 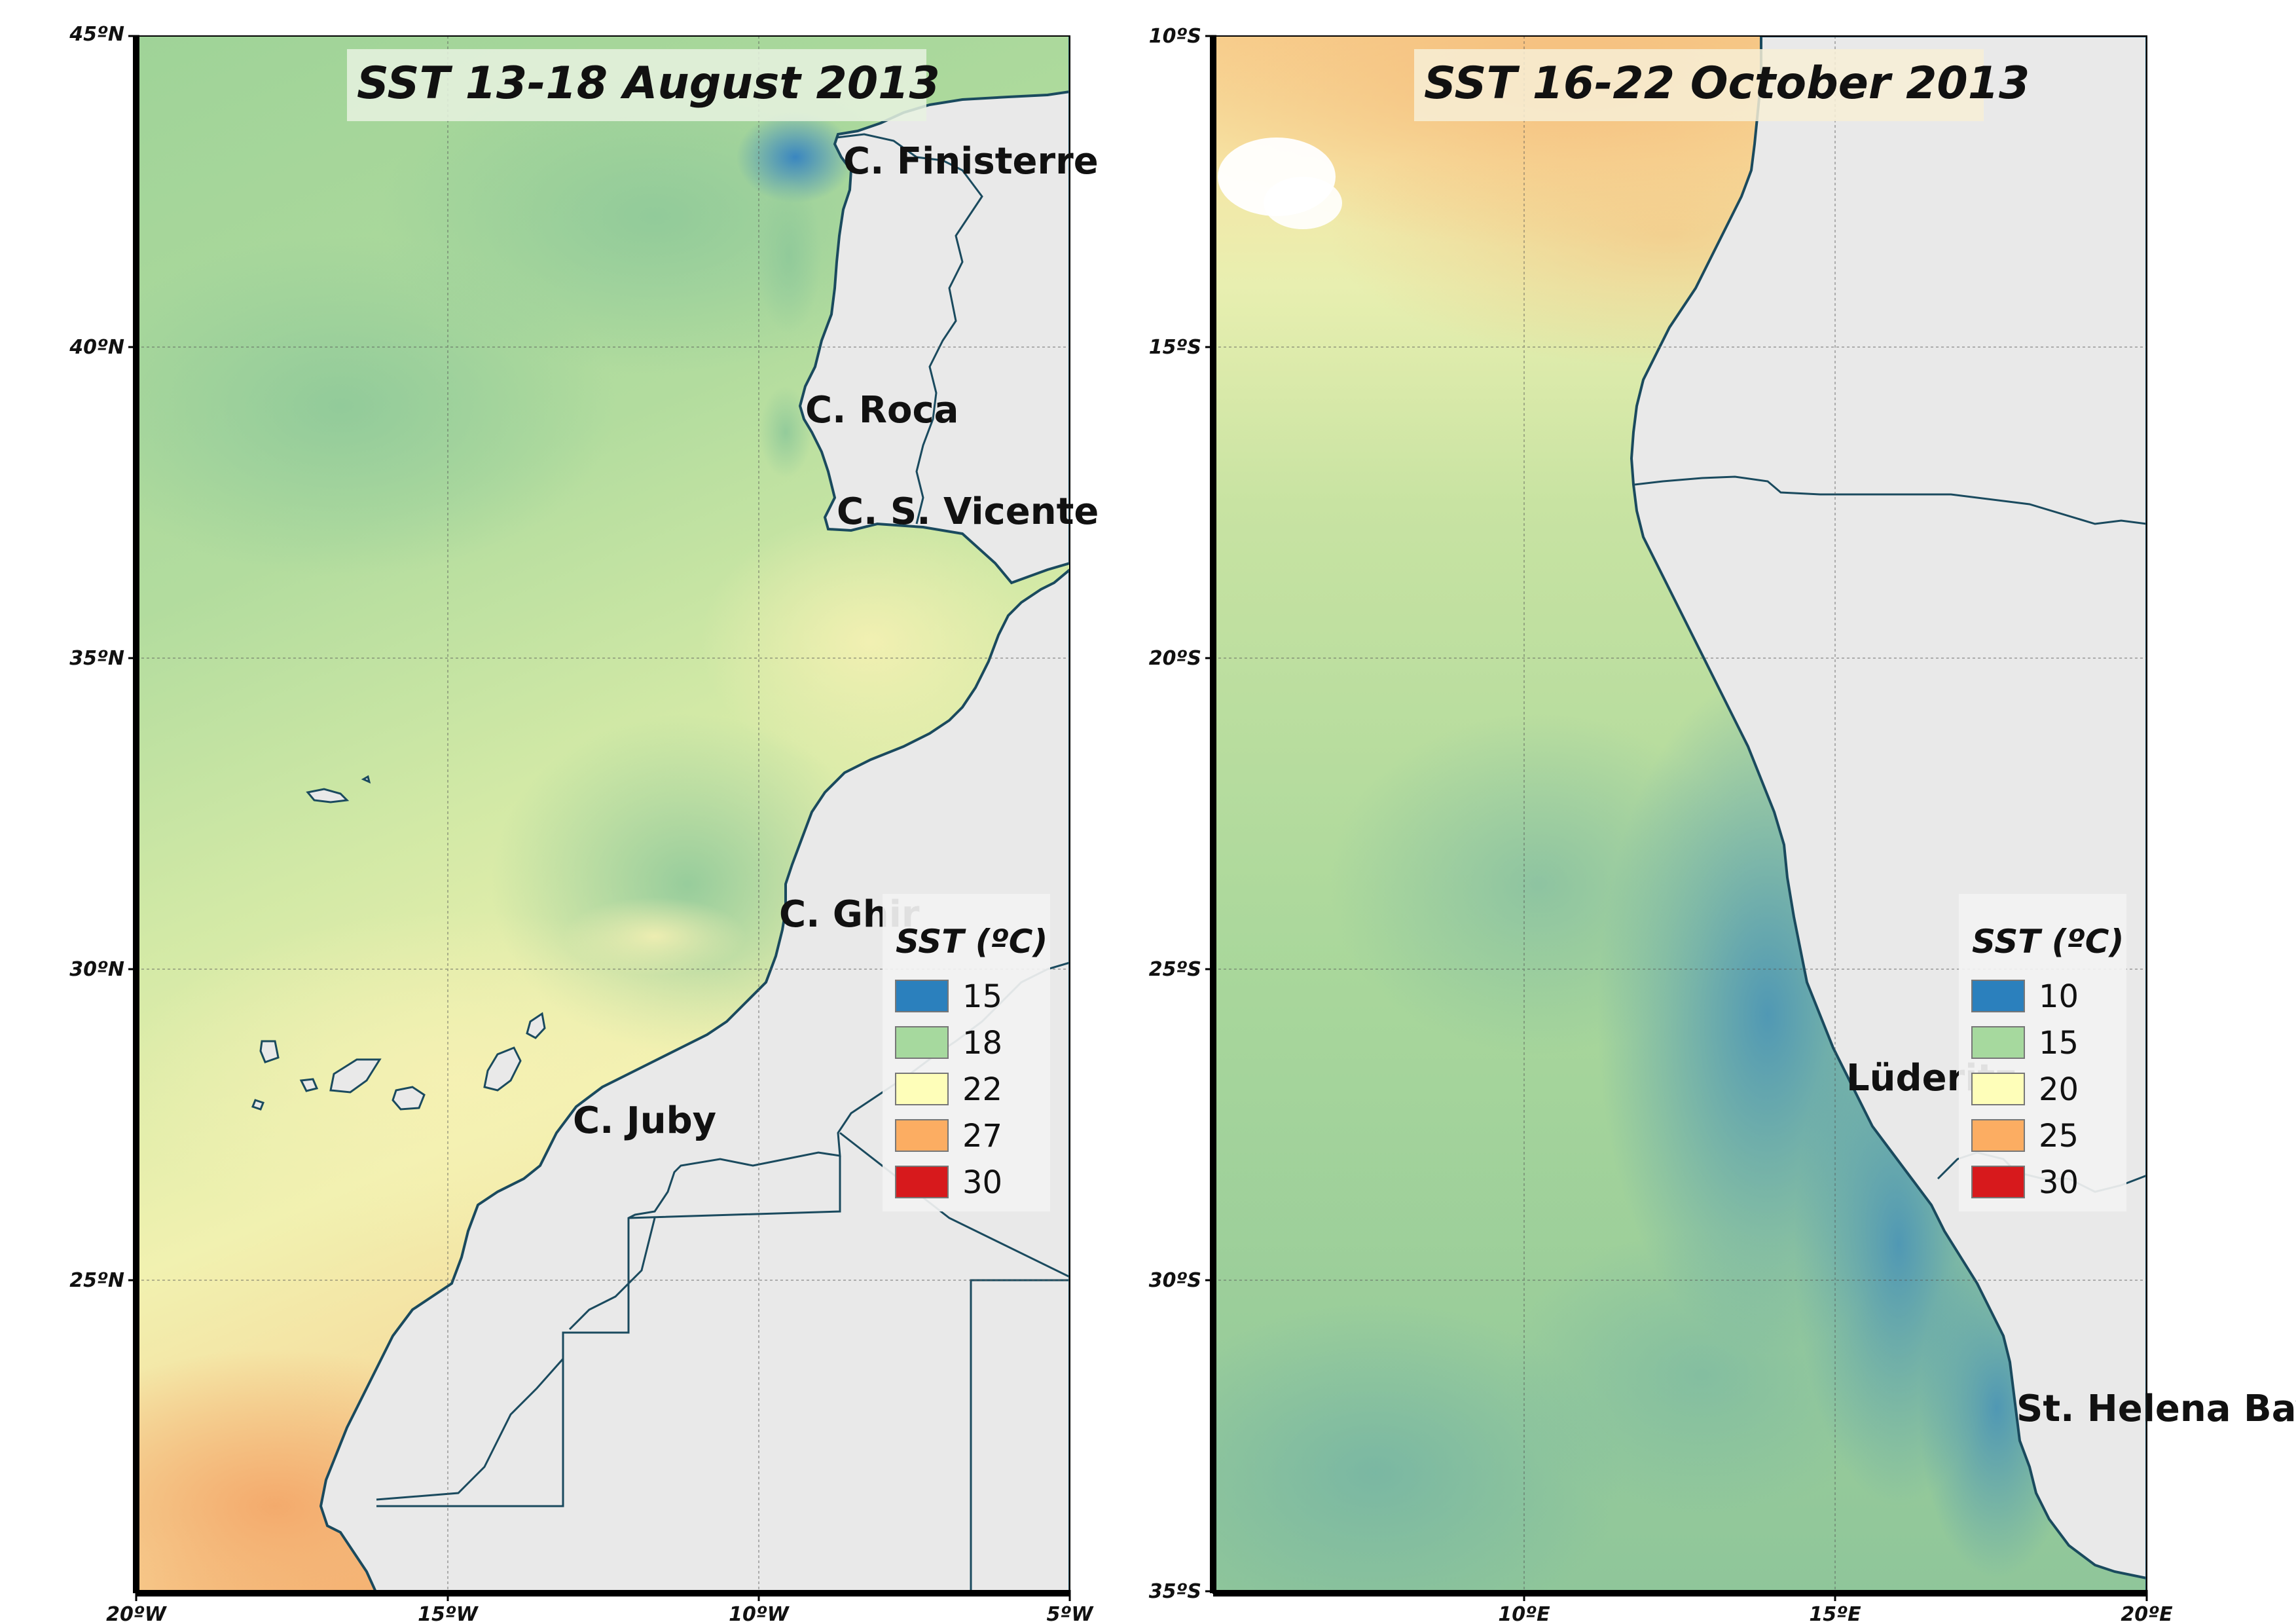 I want to click on left-xtick-5w: 5ºW, so click(x=1071, y=1613).